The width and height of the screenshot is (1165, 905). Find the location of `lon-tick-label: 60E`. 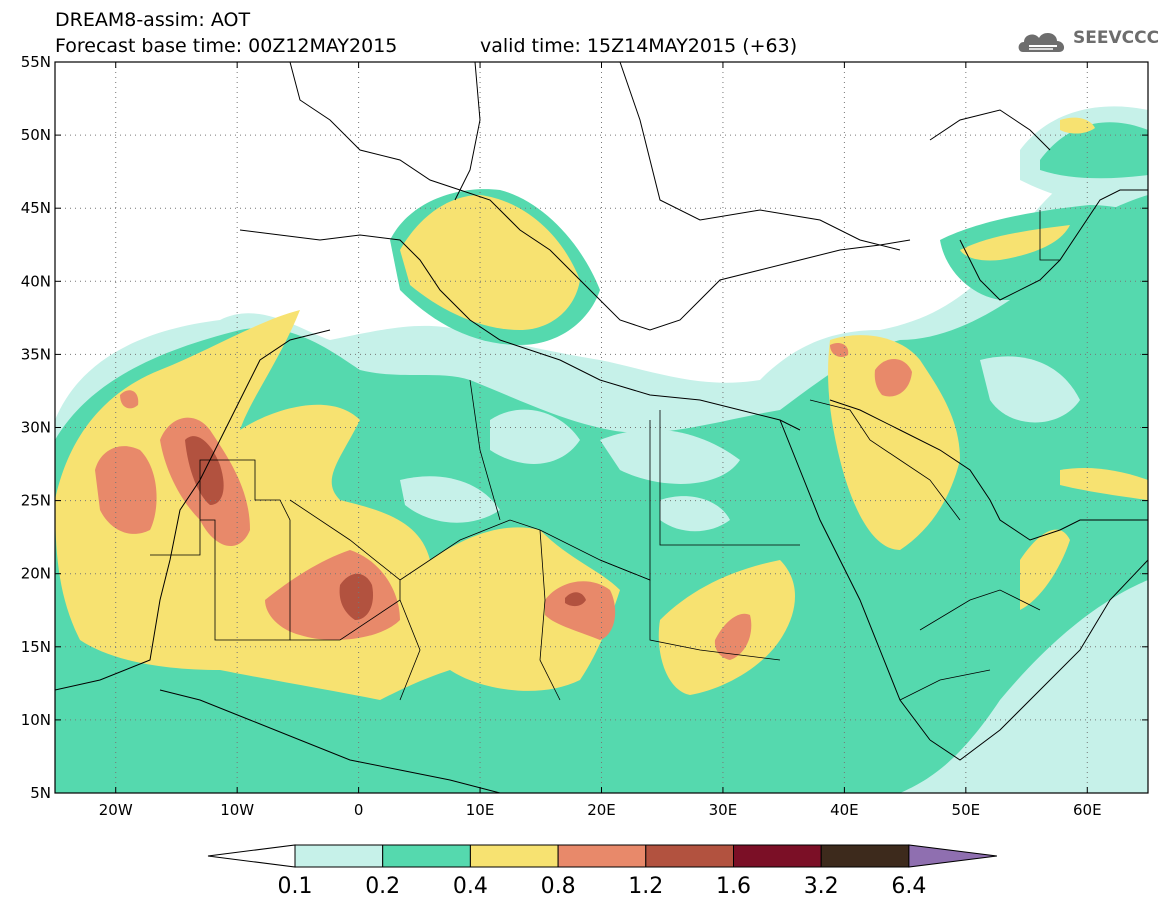

lon-tick-label: 60E is located at coordinates (1087, 810).